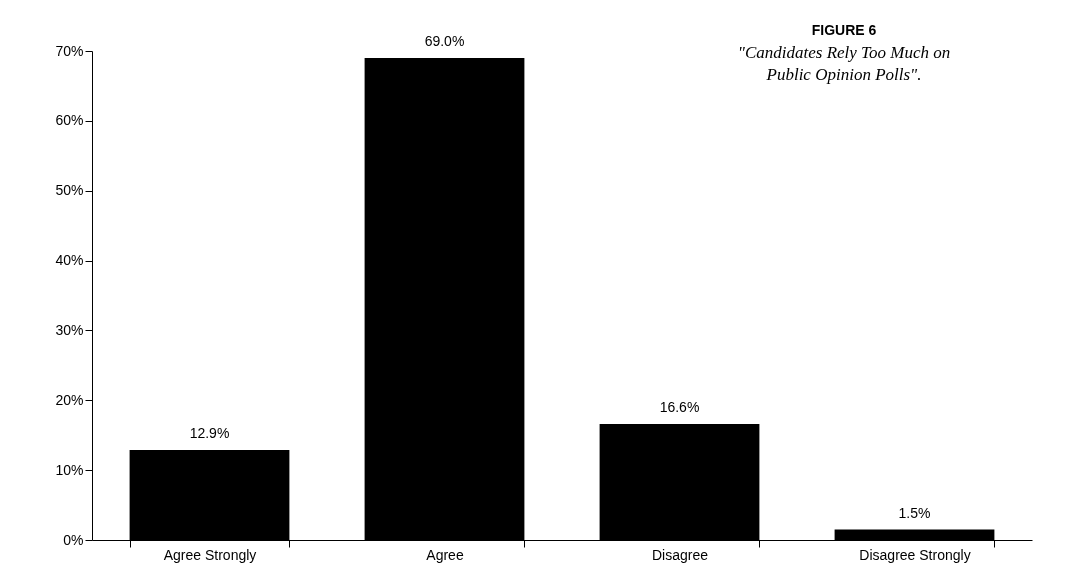 This screenshot has height=565, width=1075. Describe the element at coordinates (69, 190) in the screenshot. I see `y-tick-label: 50%` at that location.